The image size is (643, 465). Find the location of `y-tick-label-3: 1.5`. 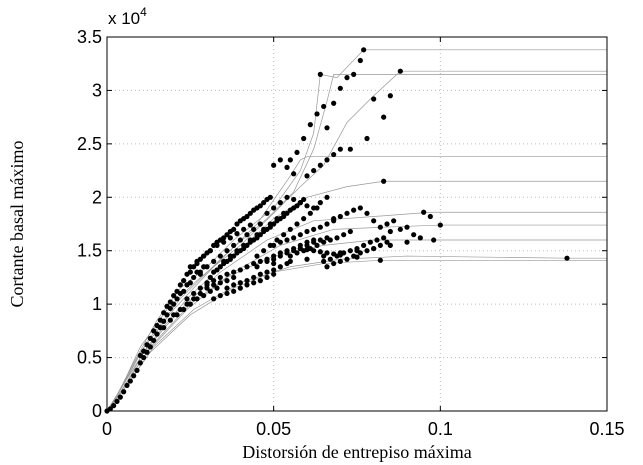

y-tick-label-3: 1.5 is located at coordinates (89, 251).